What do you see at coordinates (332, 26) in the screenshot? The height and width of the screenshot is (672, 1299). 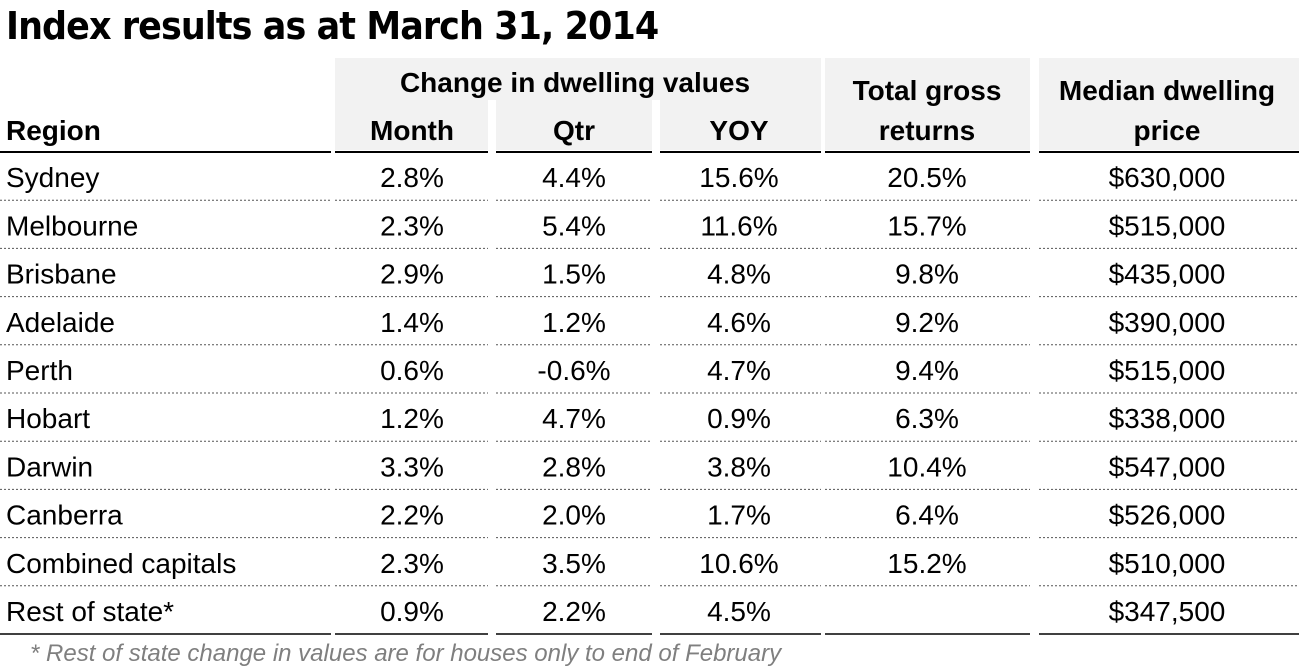 I see `table-title: Index results as at March 31, 2014` at bounding box center [332, 26].